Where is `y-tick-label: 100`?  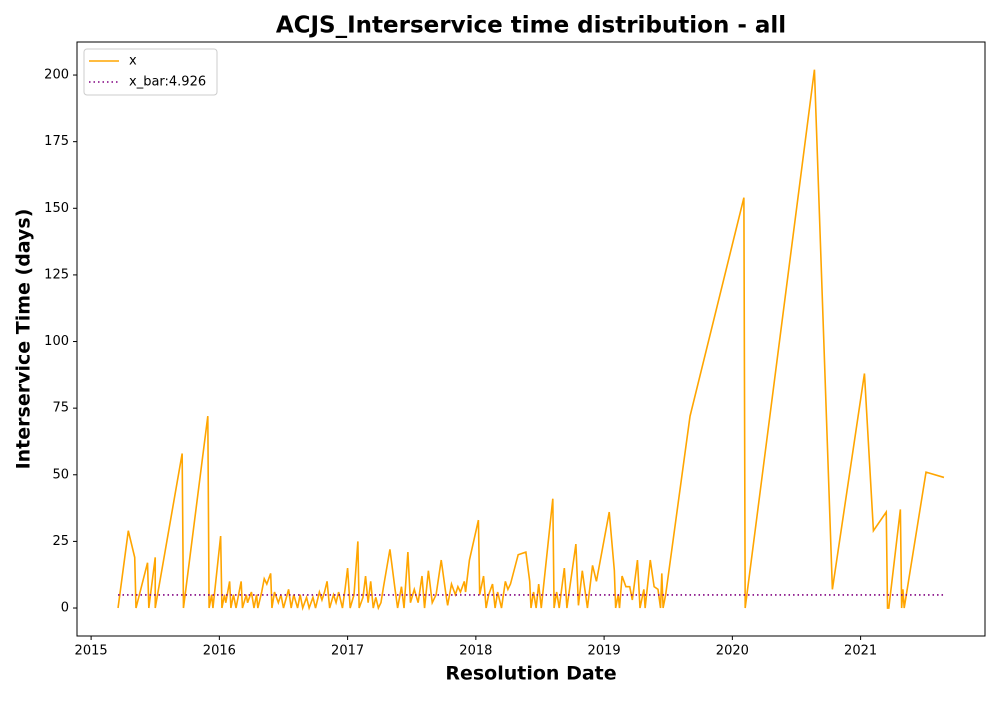 y-tick-label: 100 is located at coordinates (56, 341).